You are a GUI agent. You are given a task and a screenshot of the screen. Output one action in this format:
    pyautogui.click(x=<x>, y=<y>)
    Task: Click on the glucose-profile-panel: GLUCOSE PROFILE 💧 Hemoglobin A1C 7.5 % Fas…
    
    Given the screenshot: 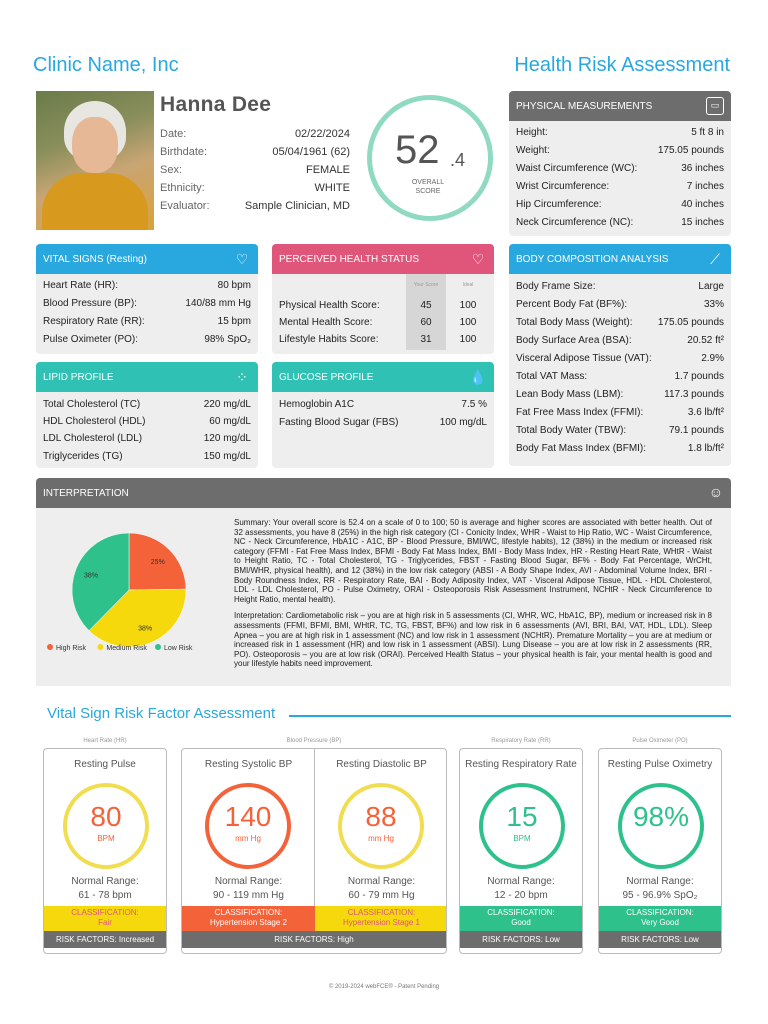 What is the action you would take?
    pyautogui.click(x=383, y=415)
    